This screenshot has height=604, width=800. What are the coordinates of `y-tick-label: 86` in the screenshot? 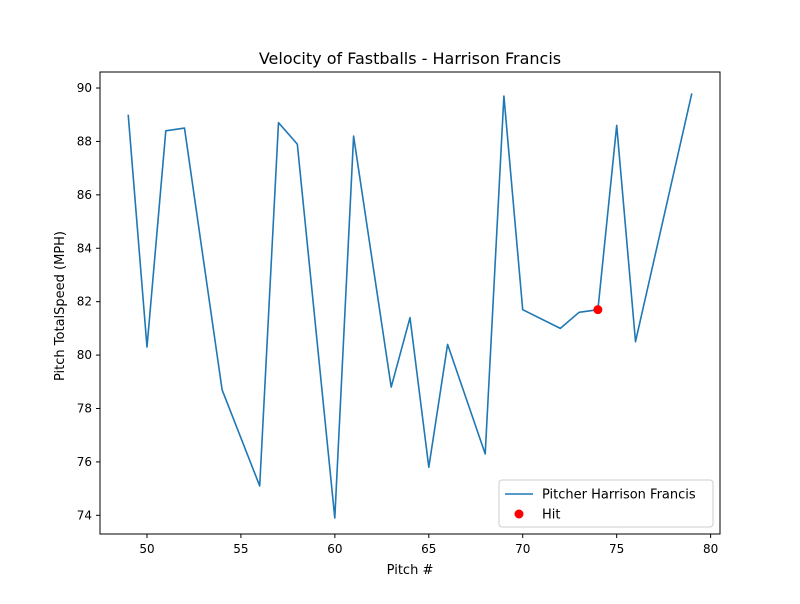 It's located at (84, 195).